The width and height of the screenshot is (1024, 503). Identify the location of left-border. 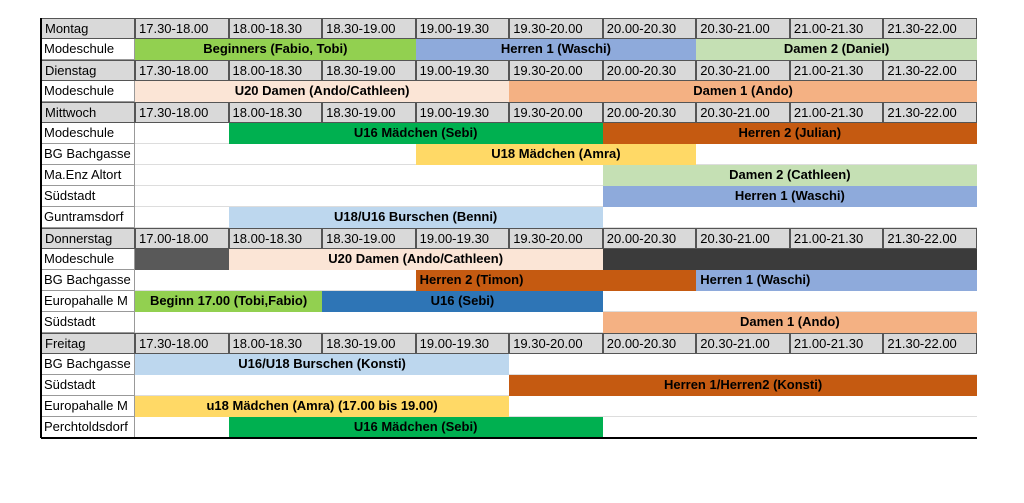
(41, 228).